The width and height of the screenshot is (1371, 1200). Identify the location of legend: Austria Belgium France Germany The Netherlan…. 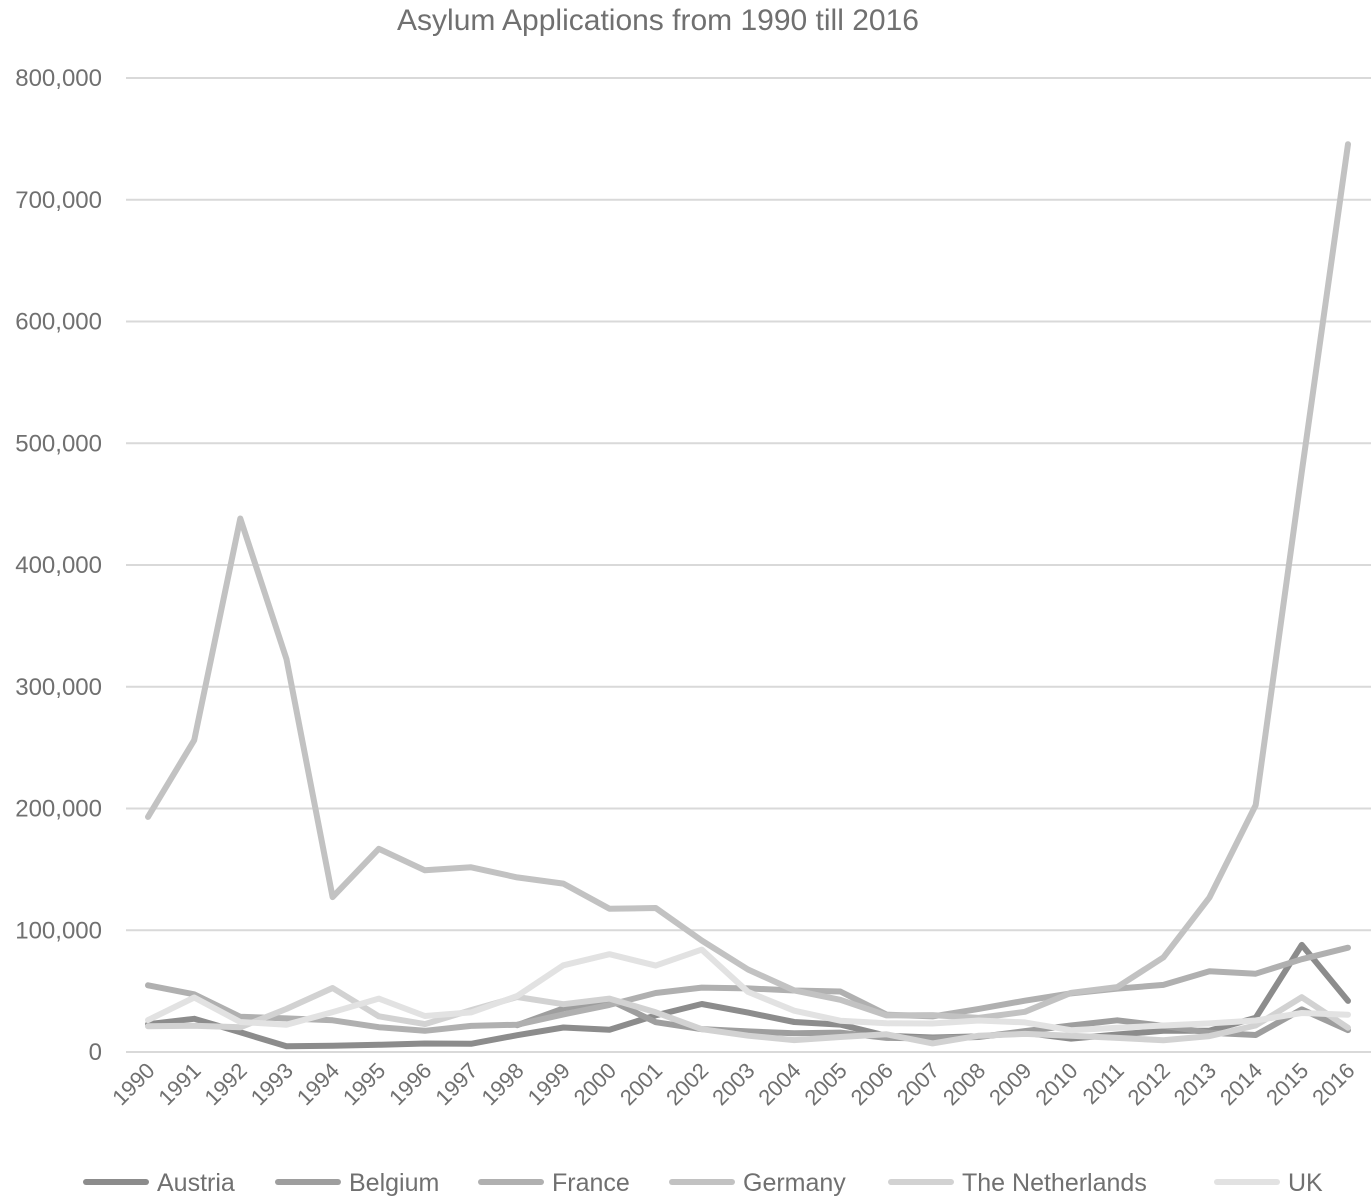
(703, 1183).